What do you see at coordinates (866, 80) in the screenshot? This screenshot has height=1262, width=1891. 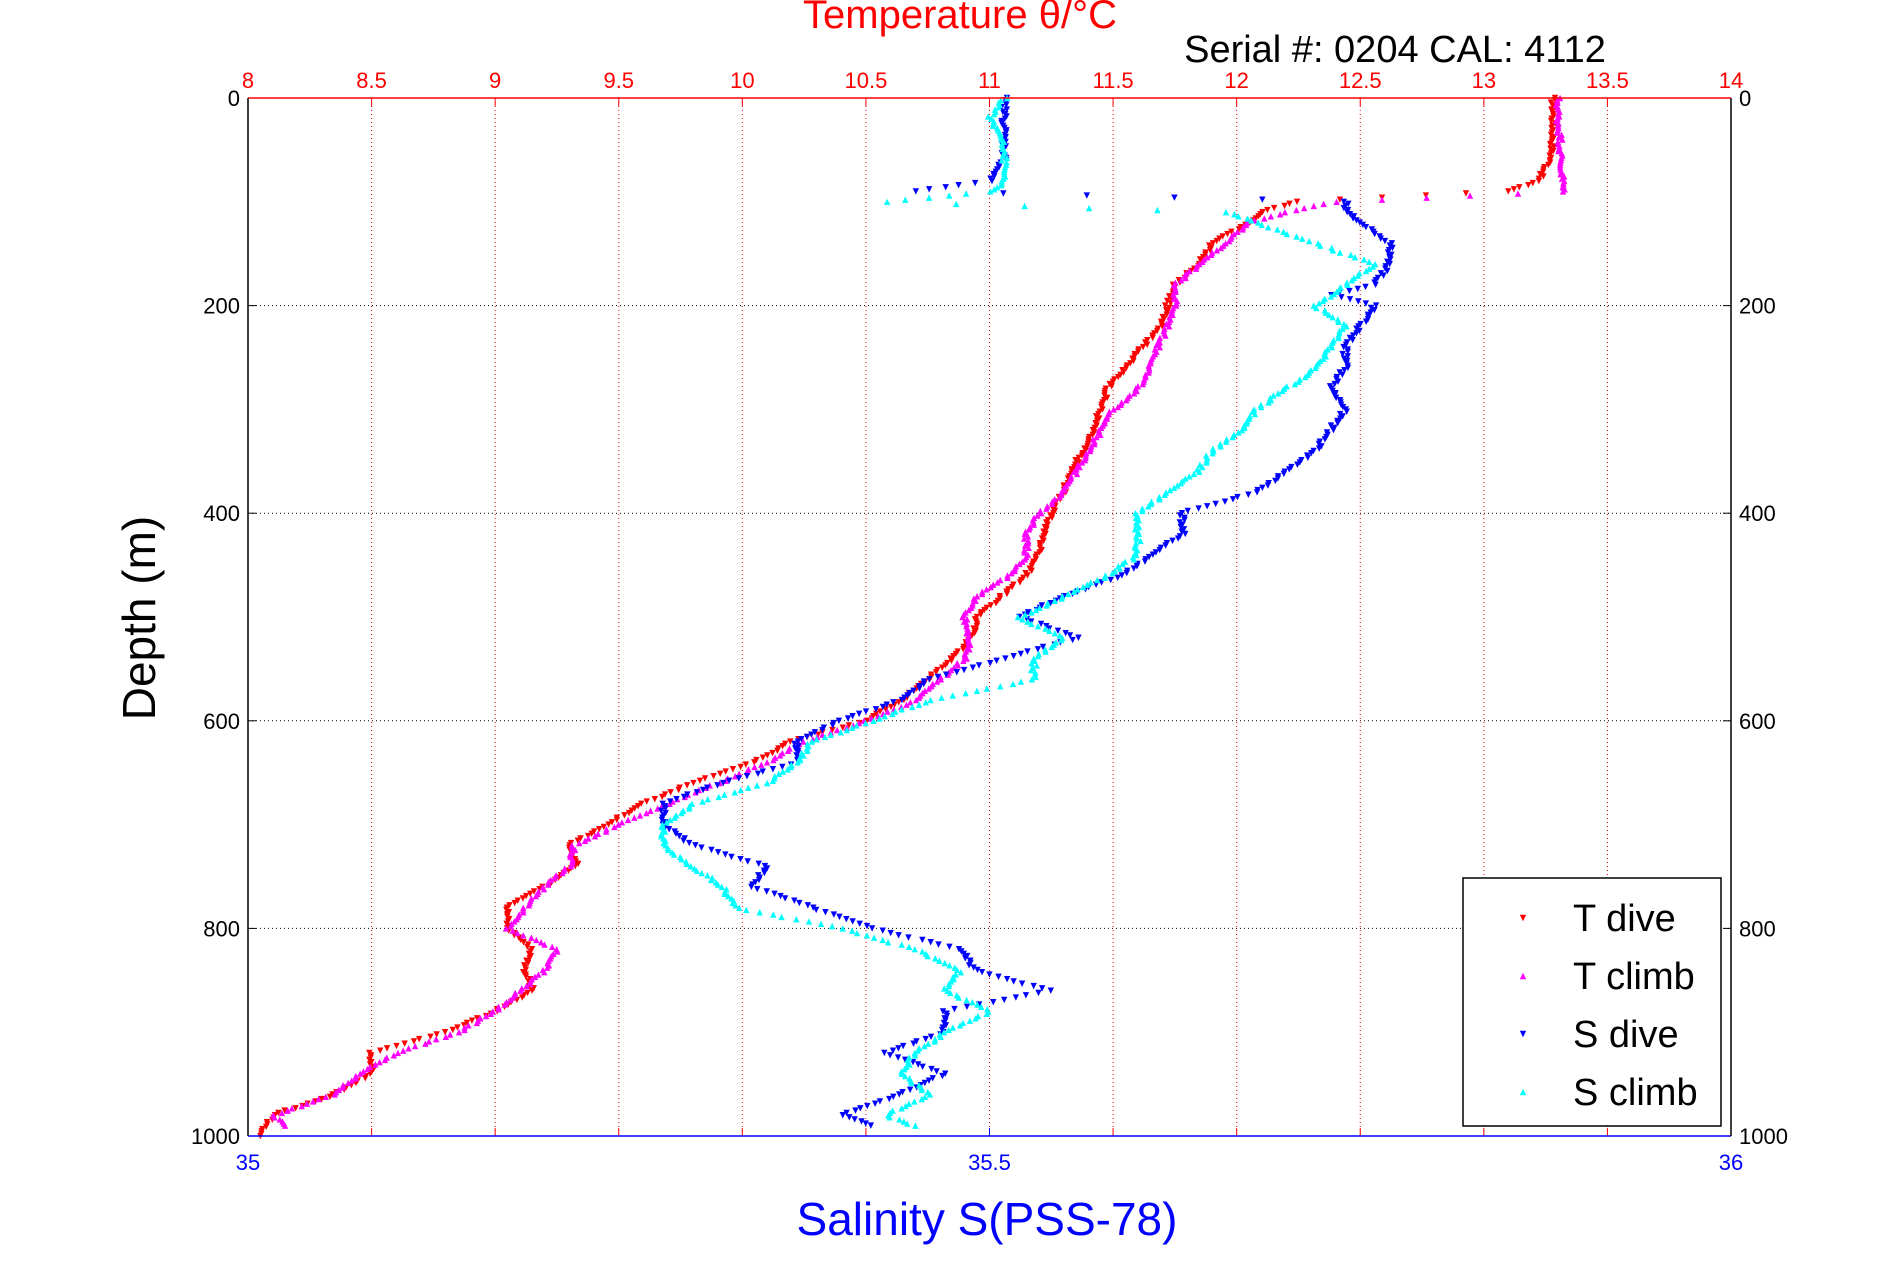 I see `temp-tick-label: 10.5` at bounding box center [866, 80].